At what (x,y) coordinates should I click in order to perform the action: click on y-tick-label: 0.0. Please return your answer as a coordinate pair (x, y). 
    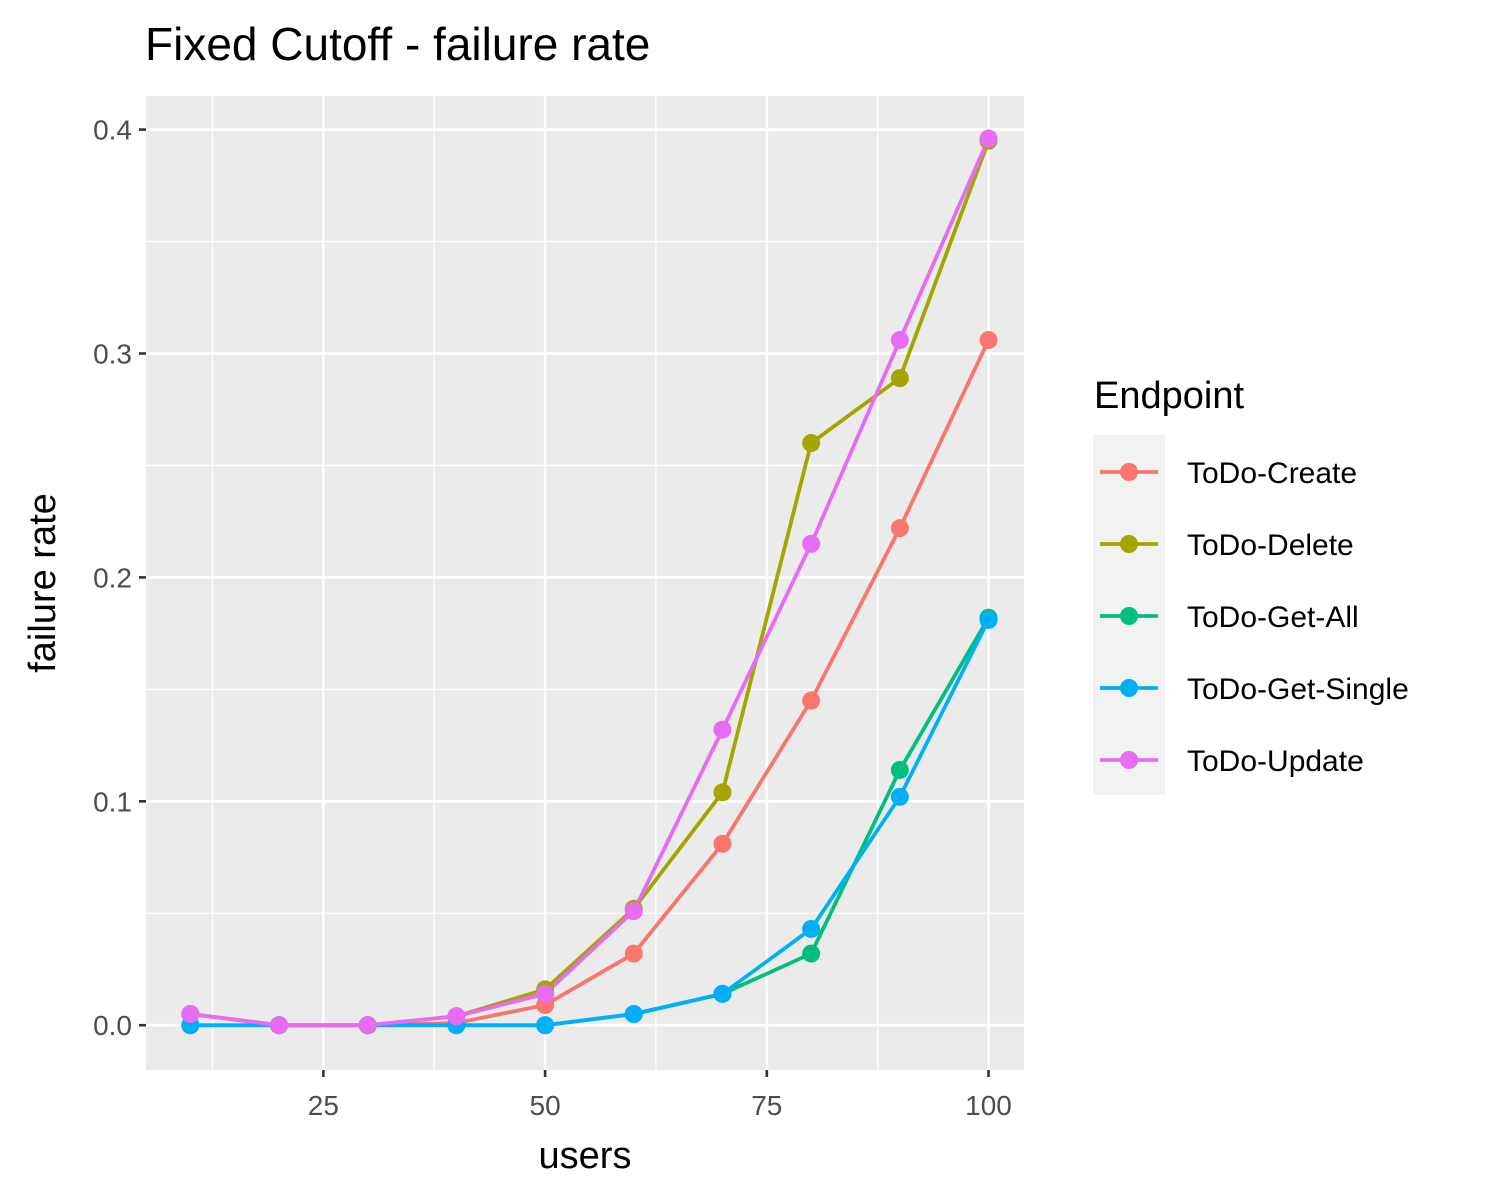
    Looking at the image, I should click on (112, 1025).